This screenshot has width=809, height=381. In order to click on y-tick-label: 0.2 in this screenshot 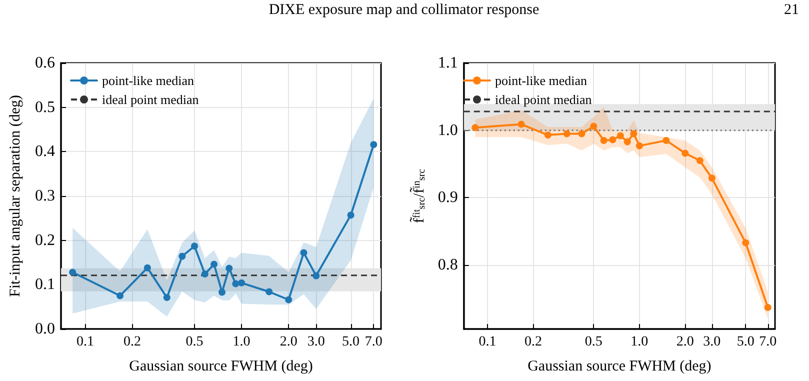, I will do `click(45, 240)`.